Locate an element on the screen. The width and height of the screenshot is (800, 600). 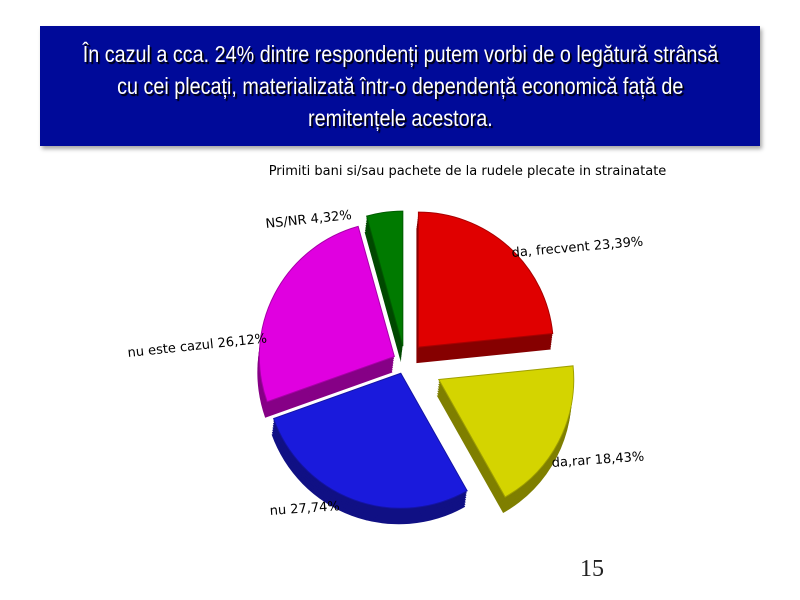
pie-slice-ns-nr is located at coordinates (385, 278).